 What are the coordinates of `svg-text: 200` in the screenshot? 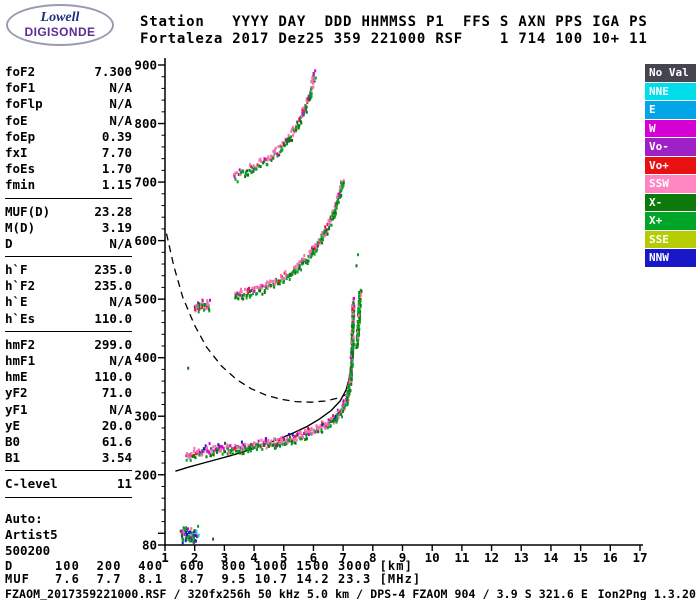 It's located at (145, 474).